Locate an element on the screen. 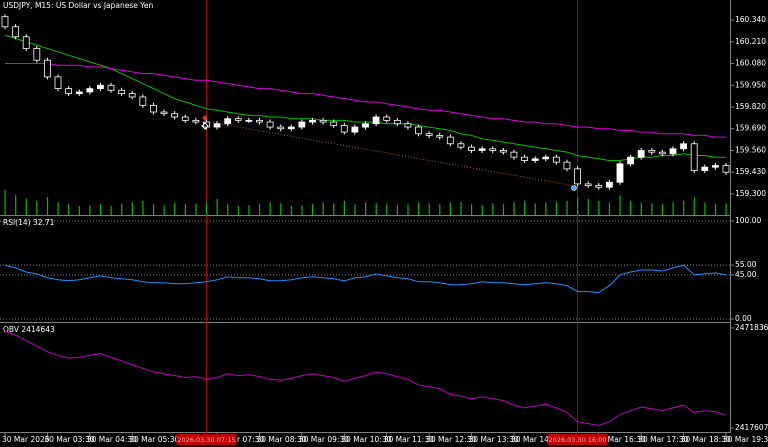 This screenshot has width=768, height=447. x-tick-label: 30 Mar 10:30 is located at coordinates (366, 439).